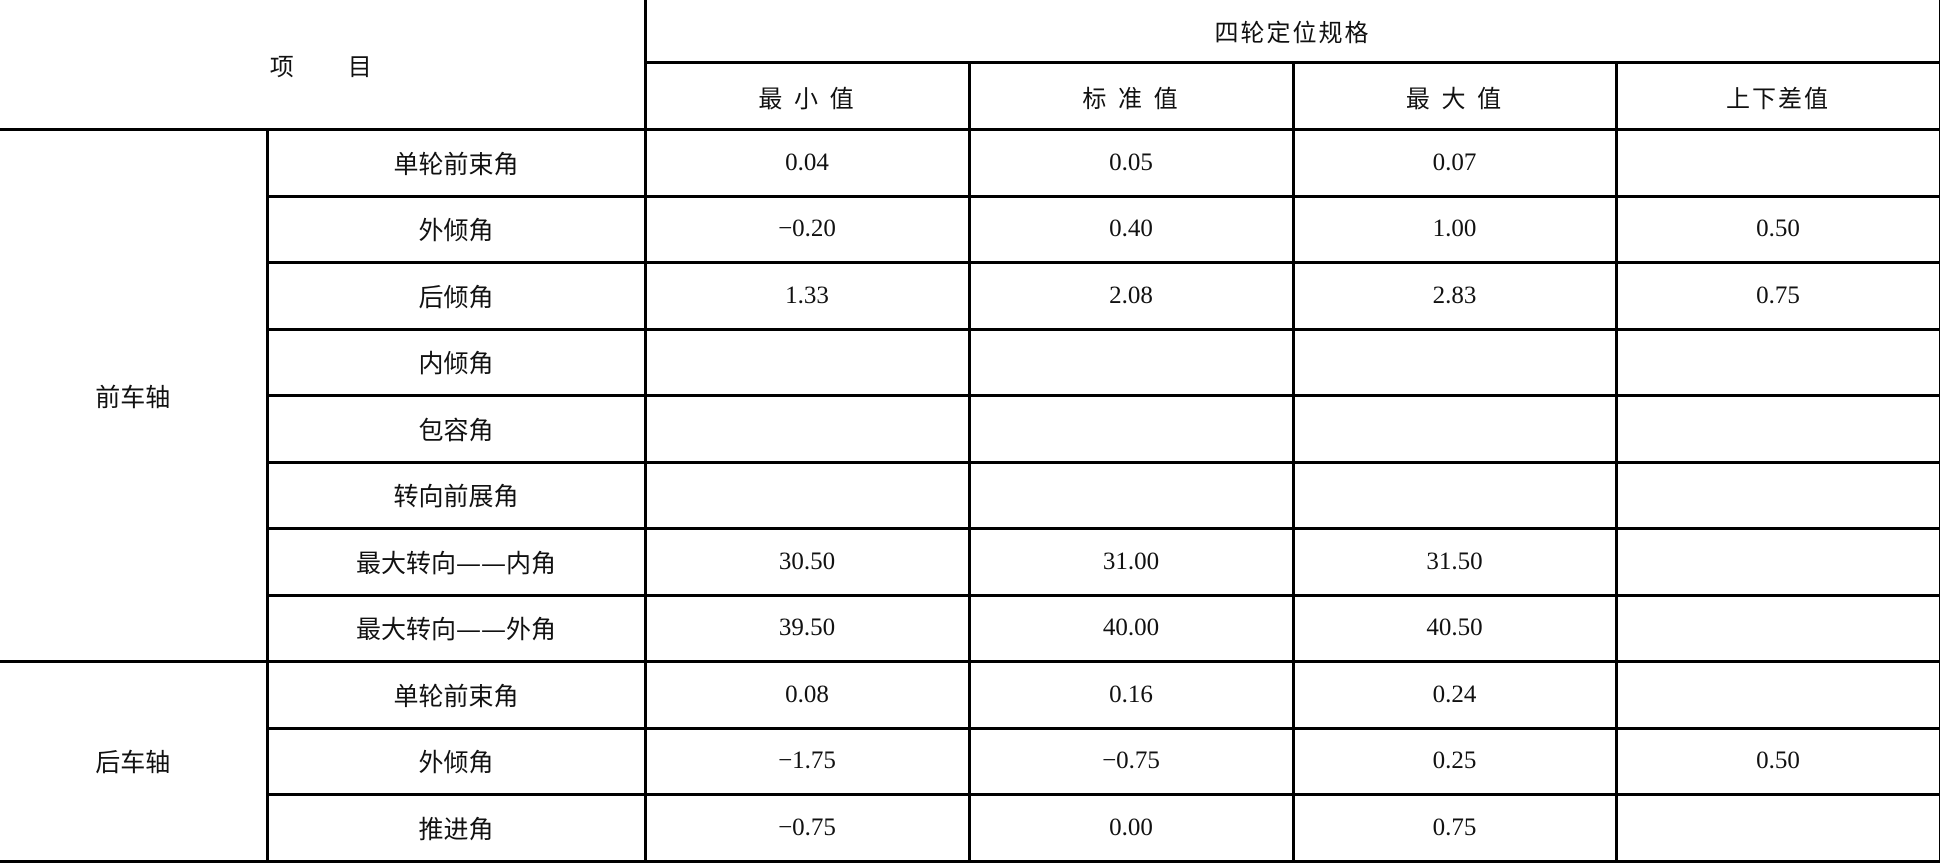 The width and height of the screenshot is (1940, 863). What do you see at coordinates (457, 562) in the screenshot?
I see `item-name: 最大转向——内角` at bounding box center [457, 562].